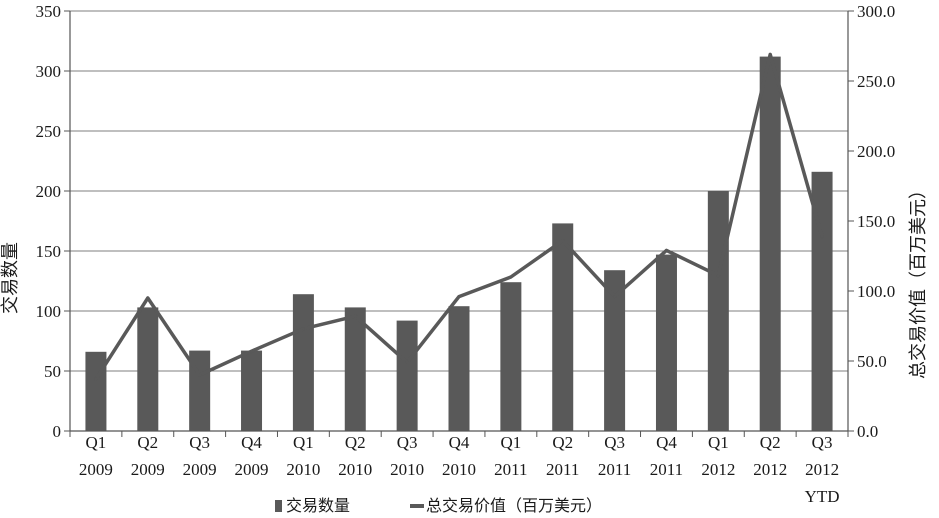  What do you see at coordinates (514, 505) in the screenshot?
I see `legend-line-label: 总交易价值（百万美元）` at bounding box center [514, 505].